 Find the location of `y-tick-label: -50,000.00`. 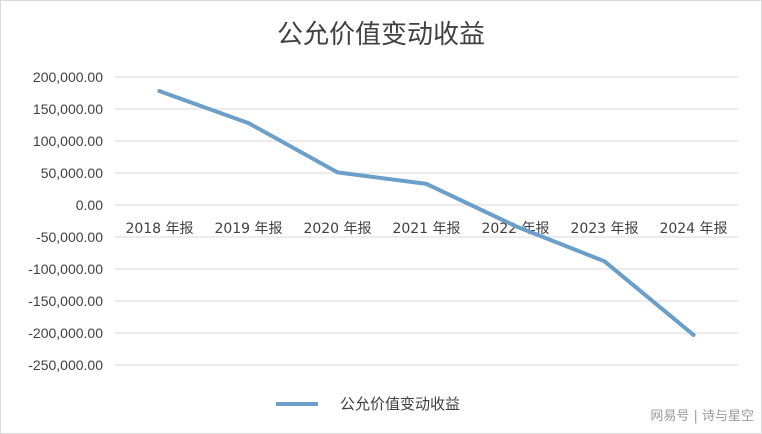

y-tick-label: -50,000.00 is located at coordinates (69, 237).